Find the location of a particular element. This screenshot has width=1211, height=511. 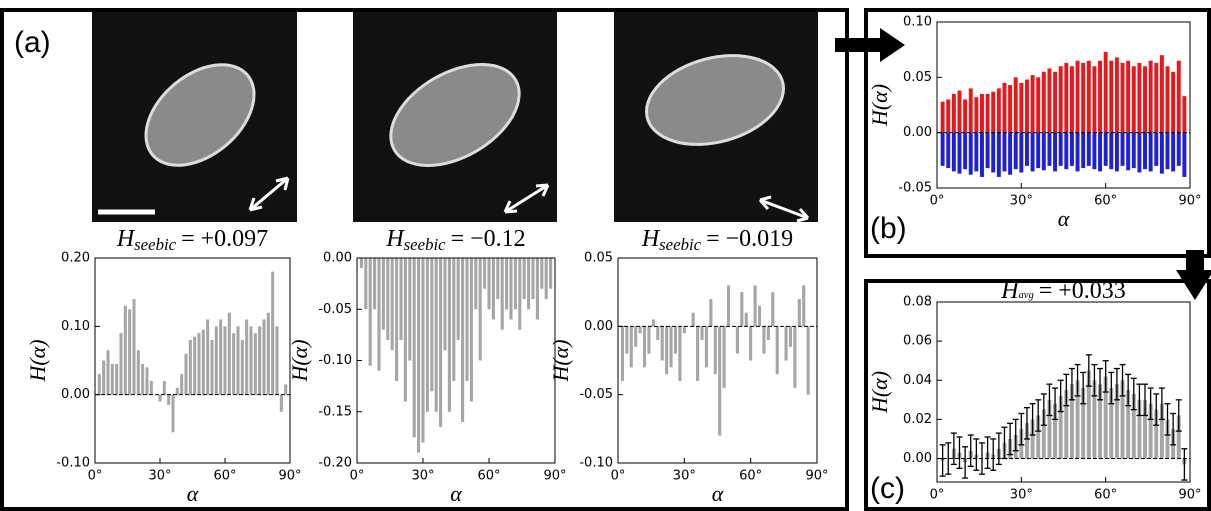

x-tick-label: 90° is located at coordinates (816, 476).